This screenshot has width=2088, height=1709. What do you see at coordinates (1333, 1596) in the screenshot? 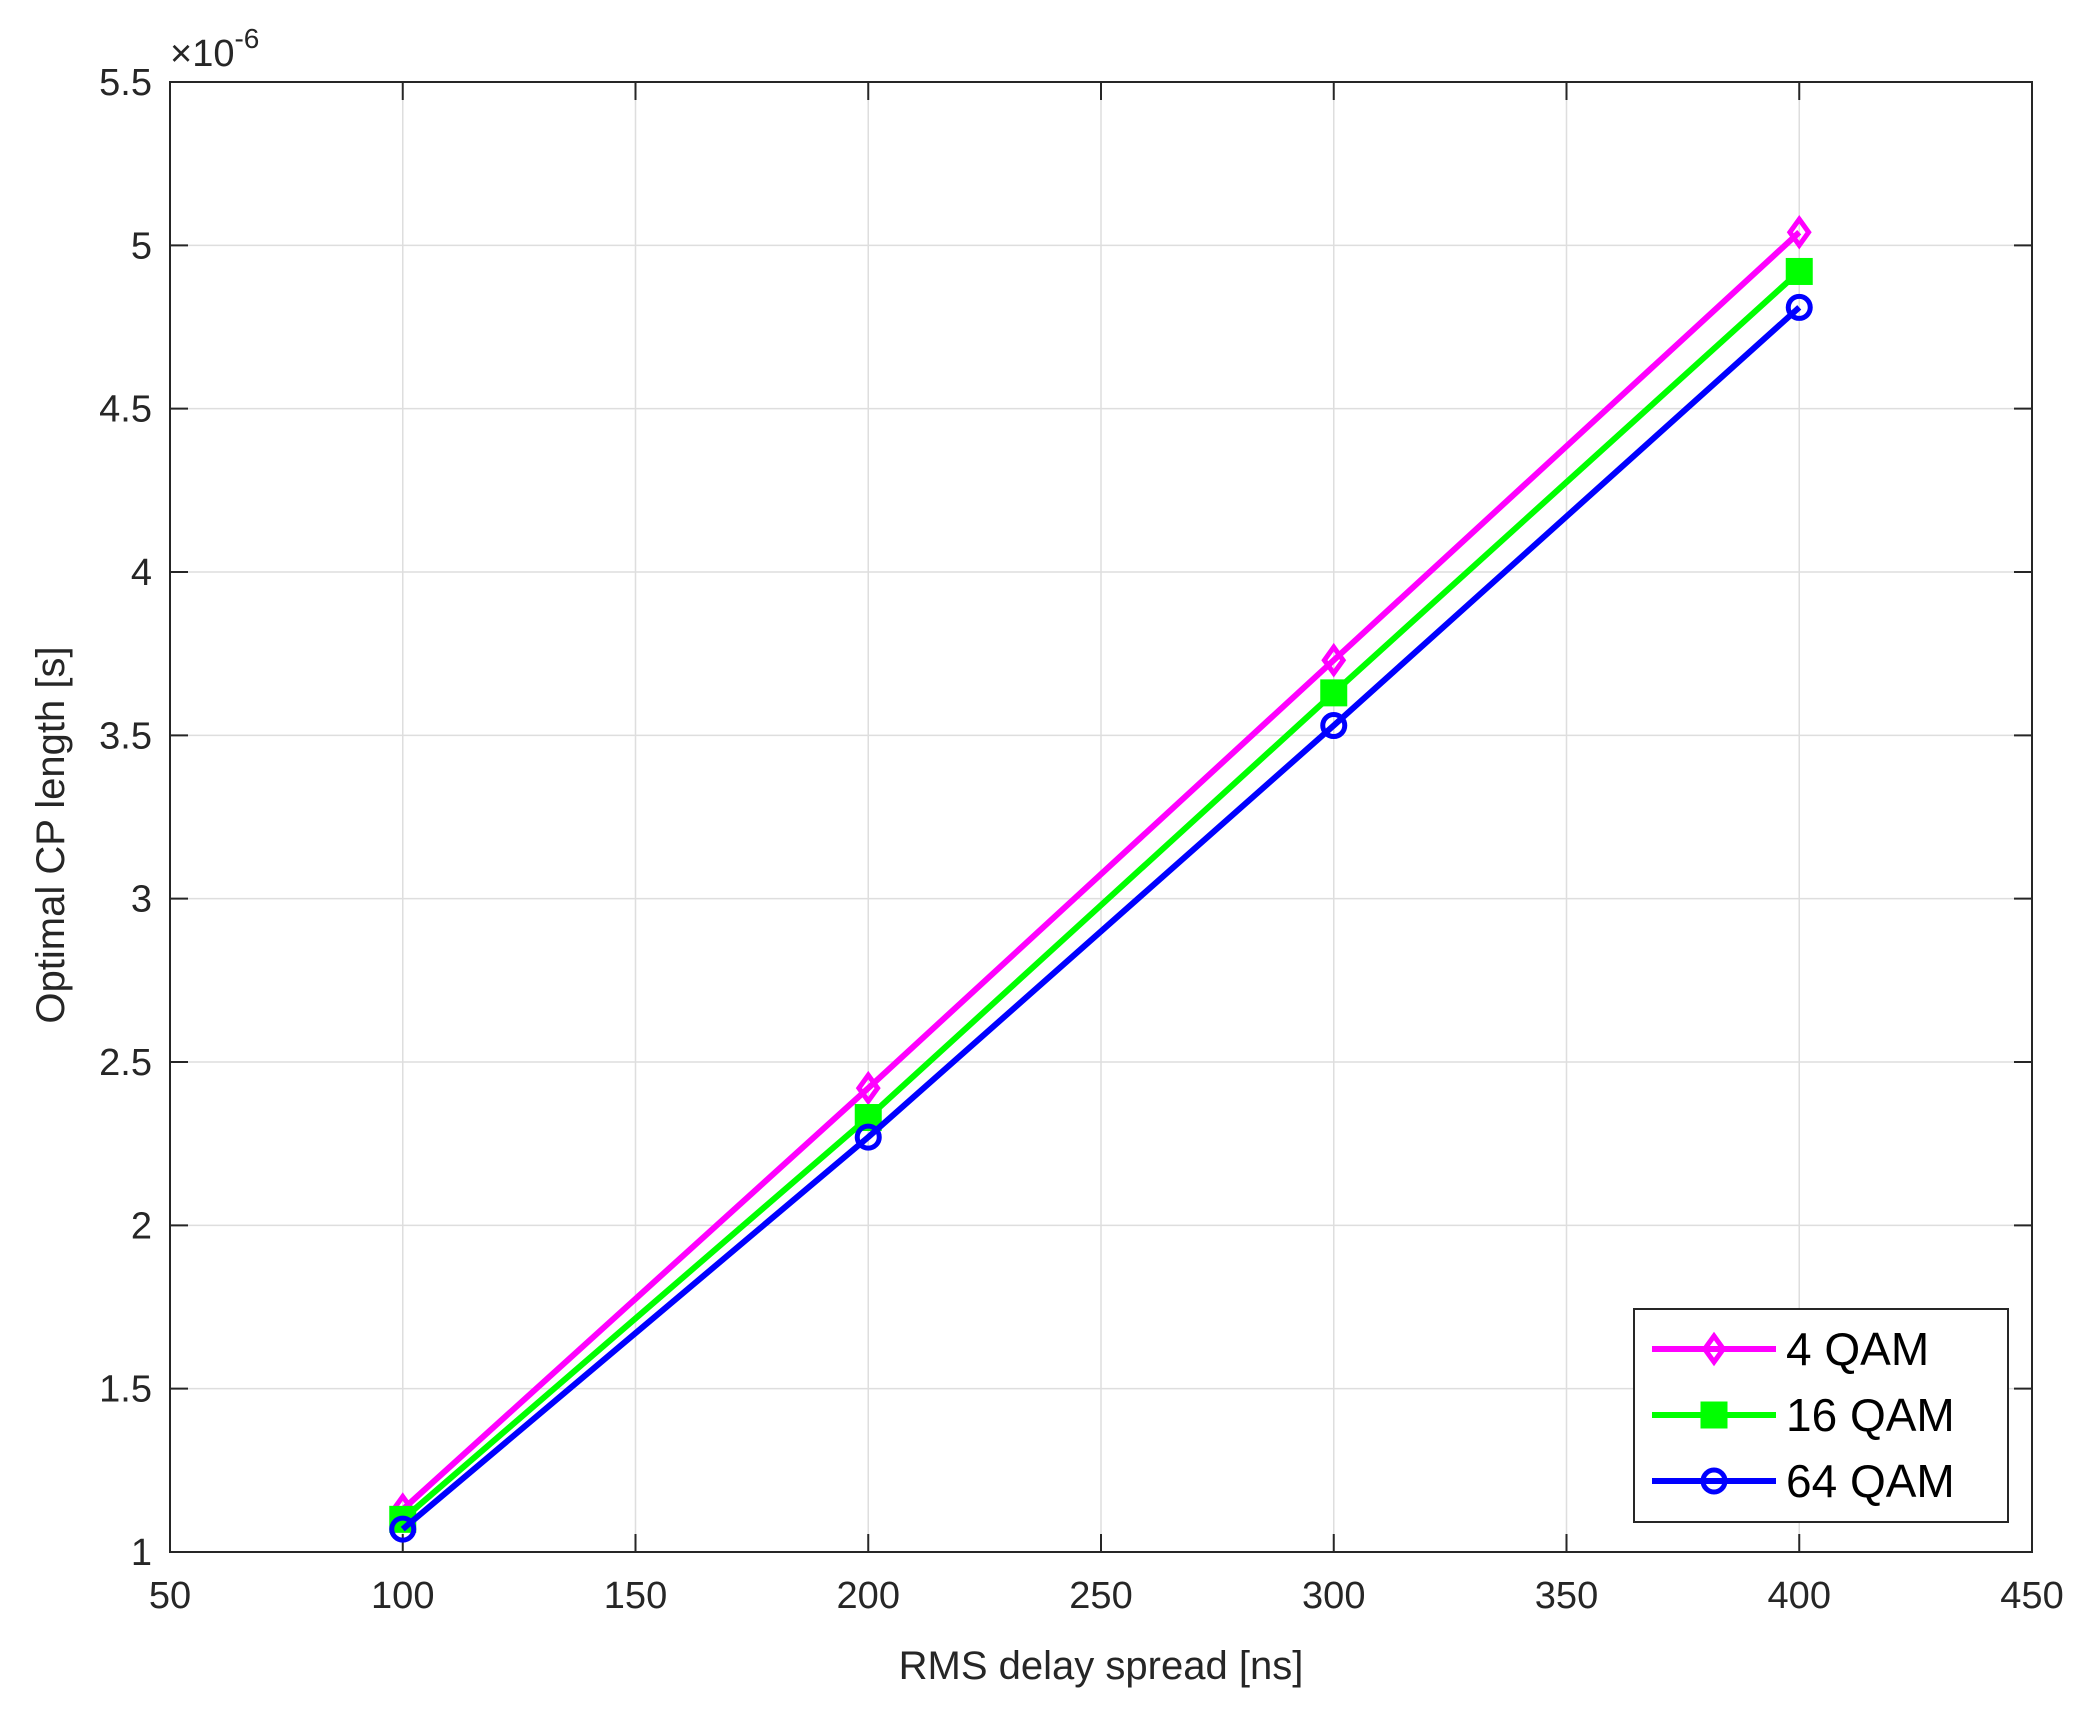
I see `x-tick-label: 300` at bounding box center [1333, 1596].